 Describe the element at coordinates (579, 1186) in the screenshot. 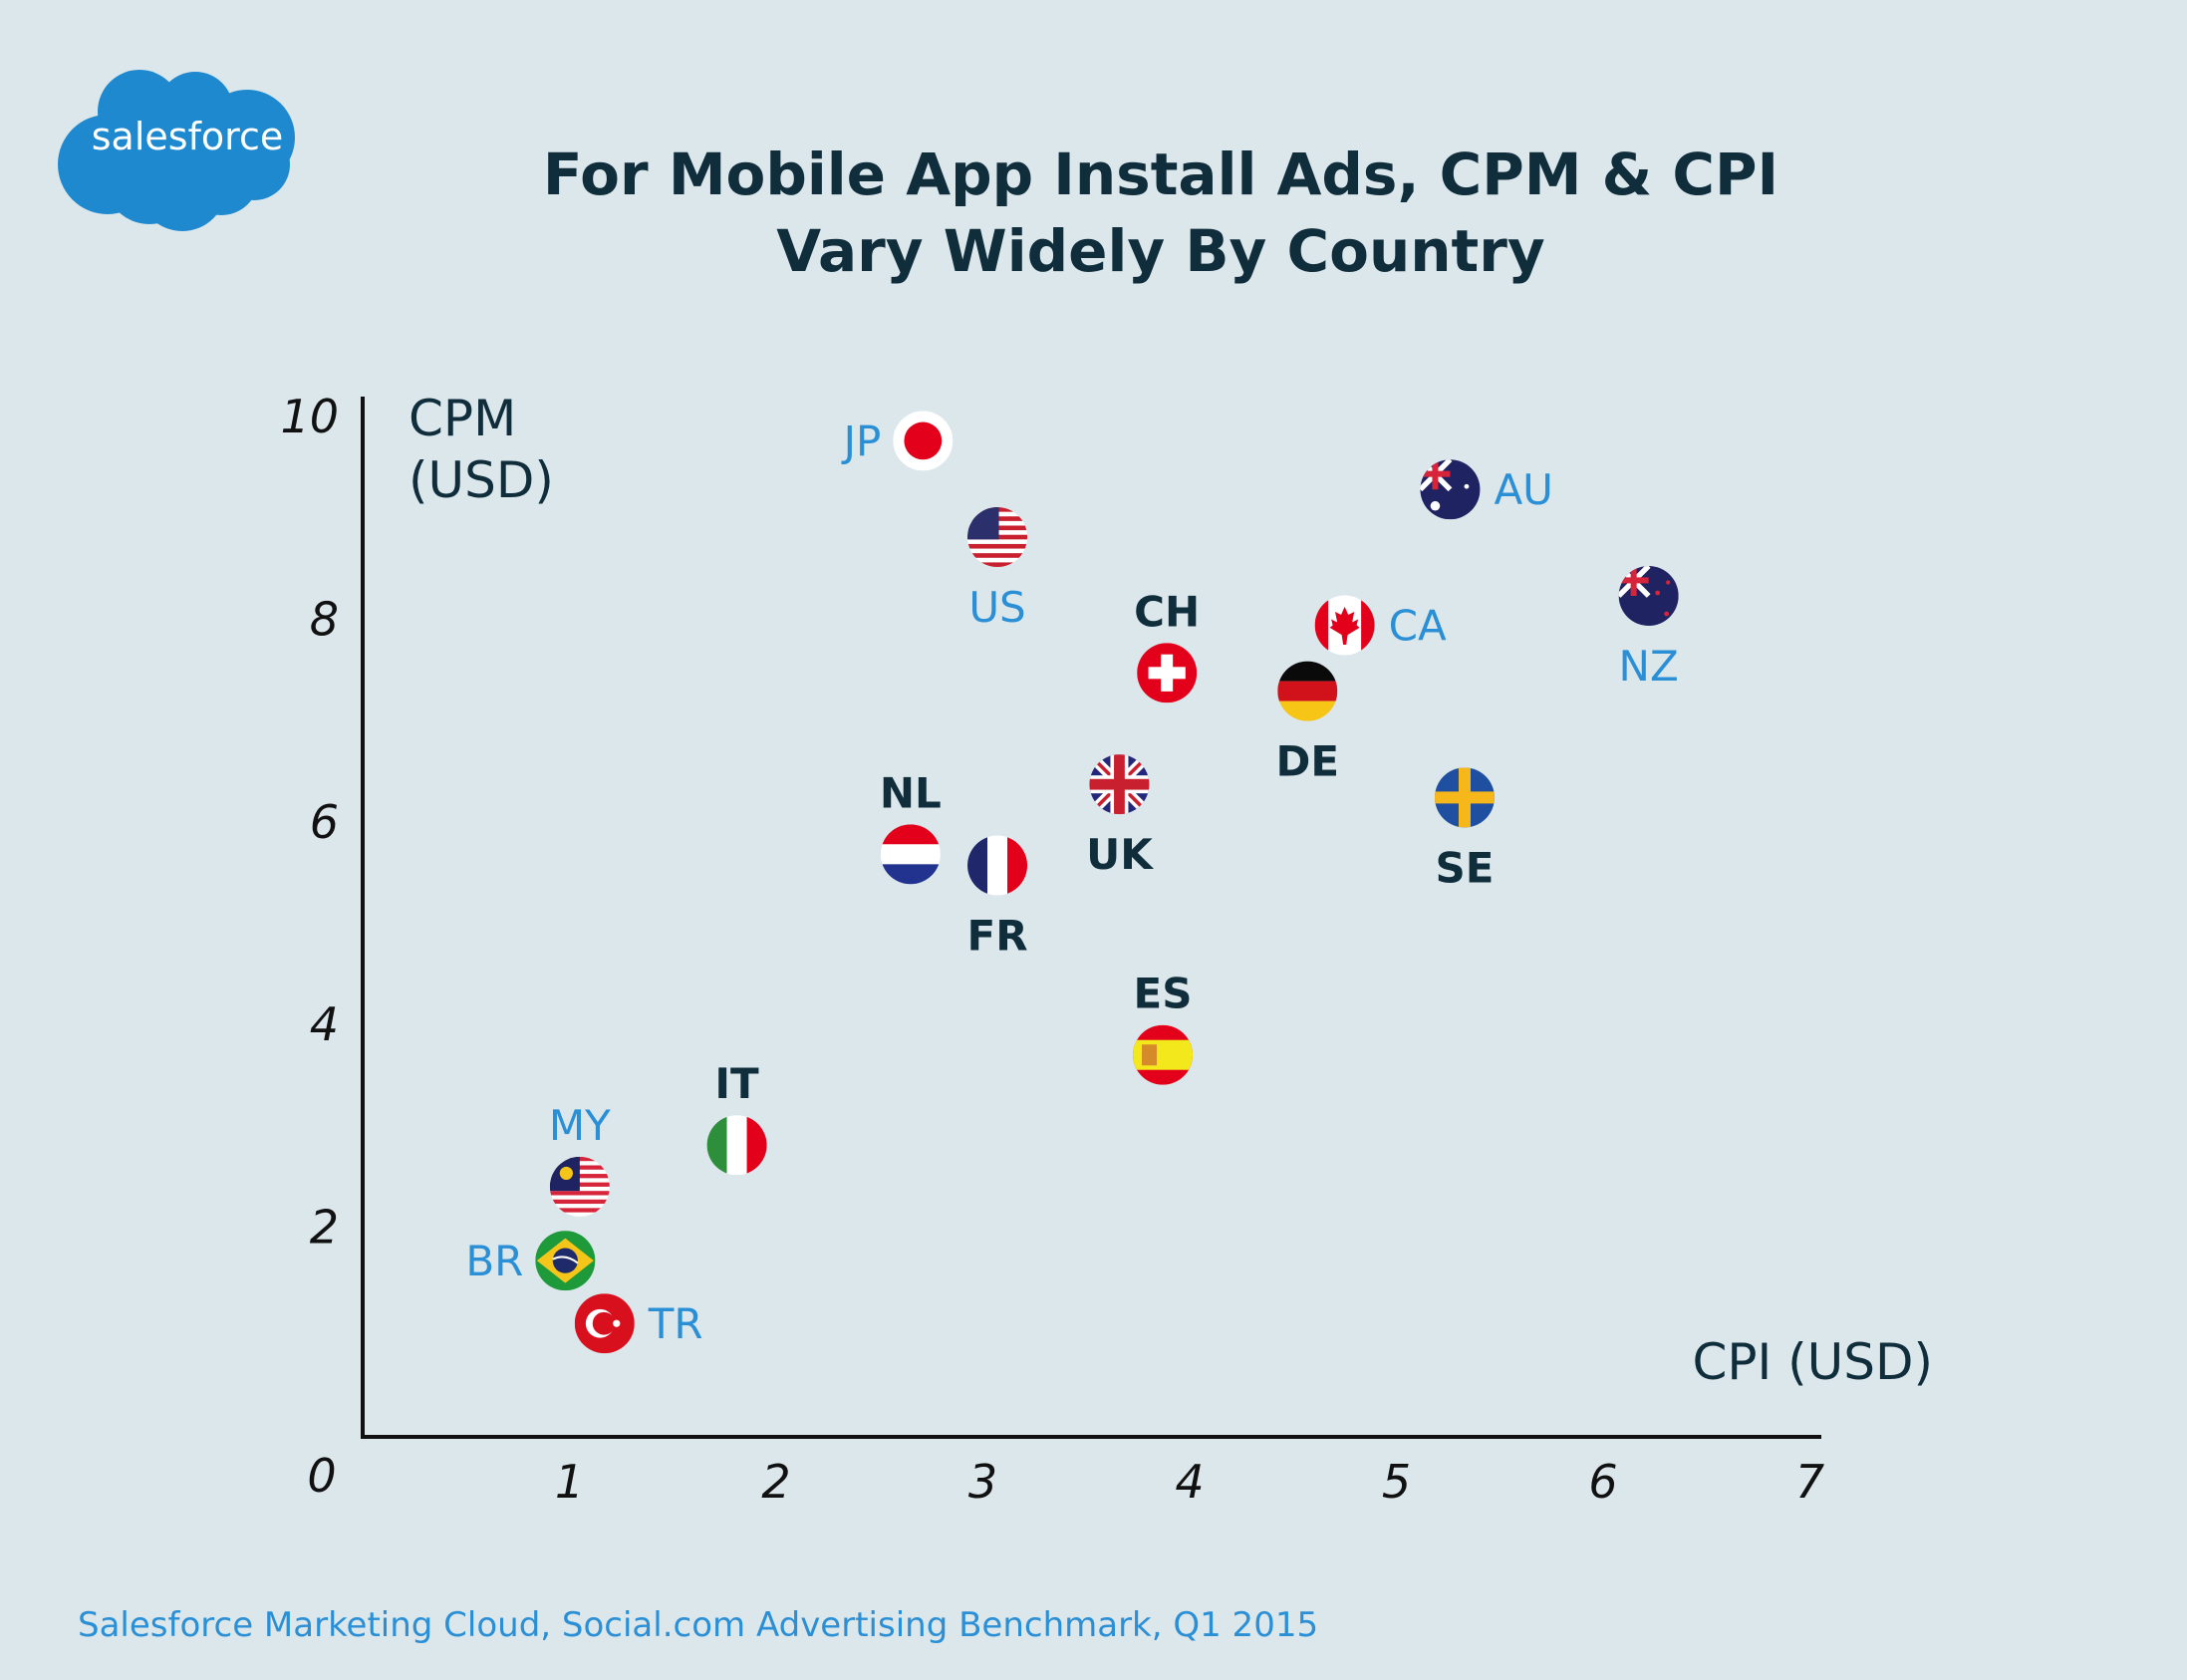

I see `malaysia-flag-icon` at that location.